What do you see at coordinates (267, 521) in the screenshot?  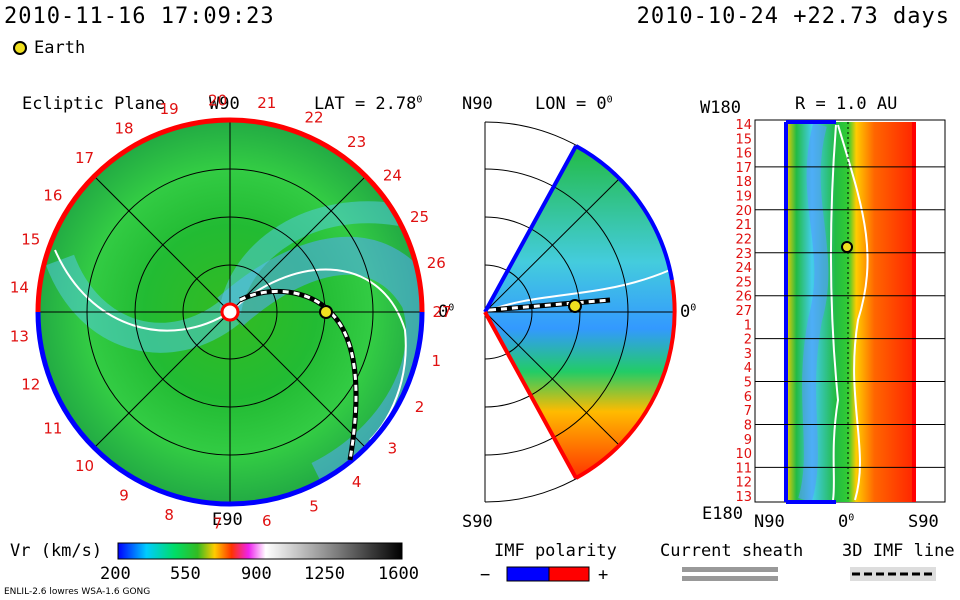 I see `ecliptic-day-label: 6` at bounding box center [267, 521].